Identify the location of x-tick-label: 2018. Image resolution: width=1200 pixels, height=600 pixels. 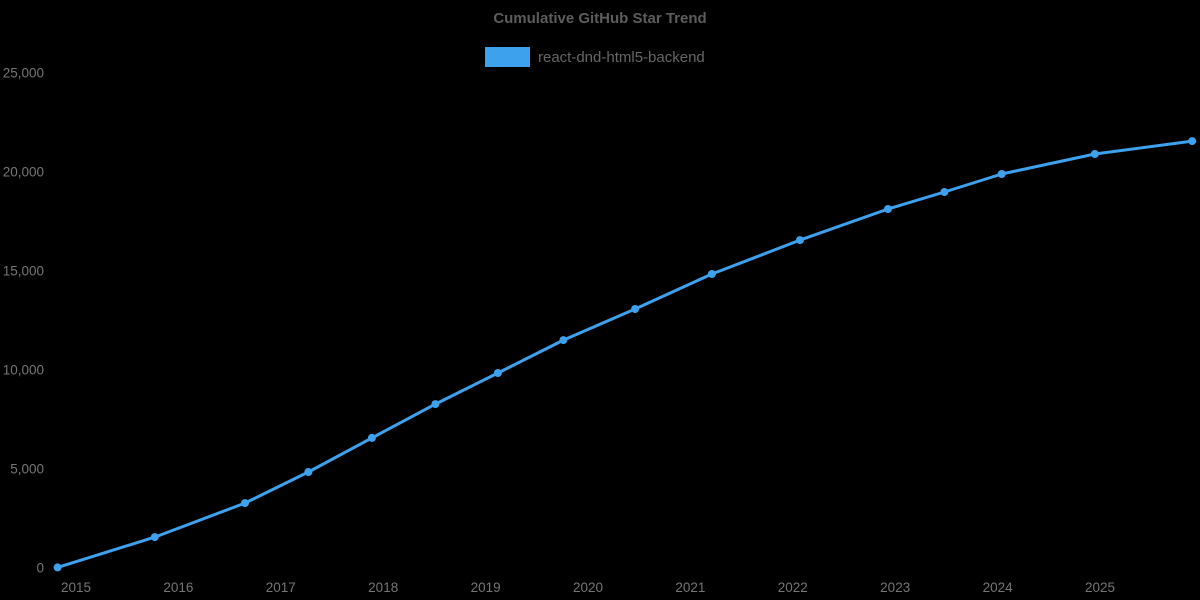
(383, 587).